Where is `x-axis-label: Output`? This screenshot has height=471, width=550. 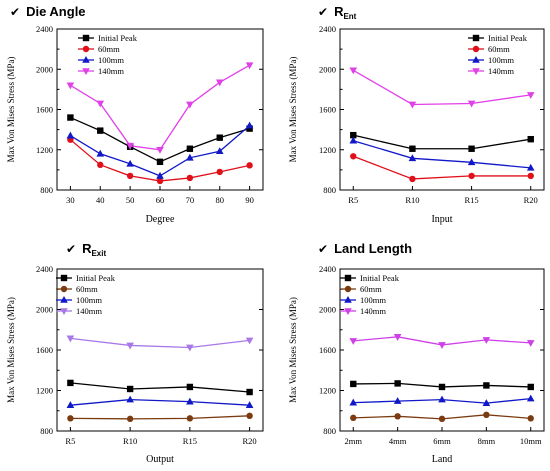
x-axis-label: Output is located at coordinates (160, 459).